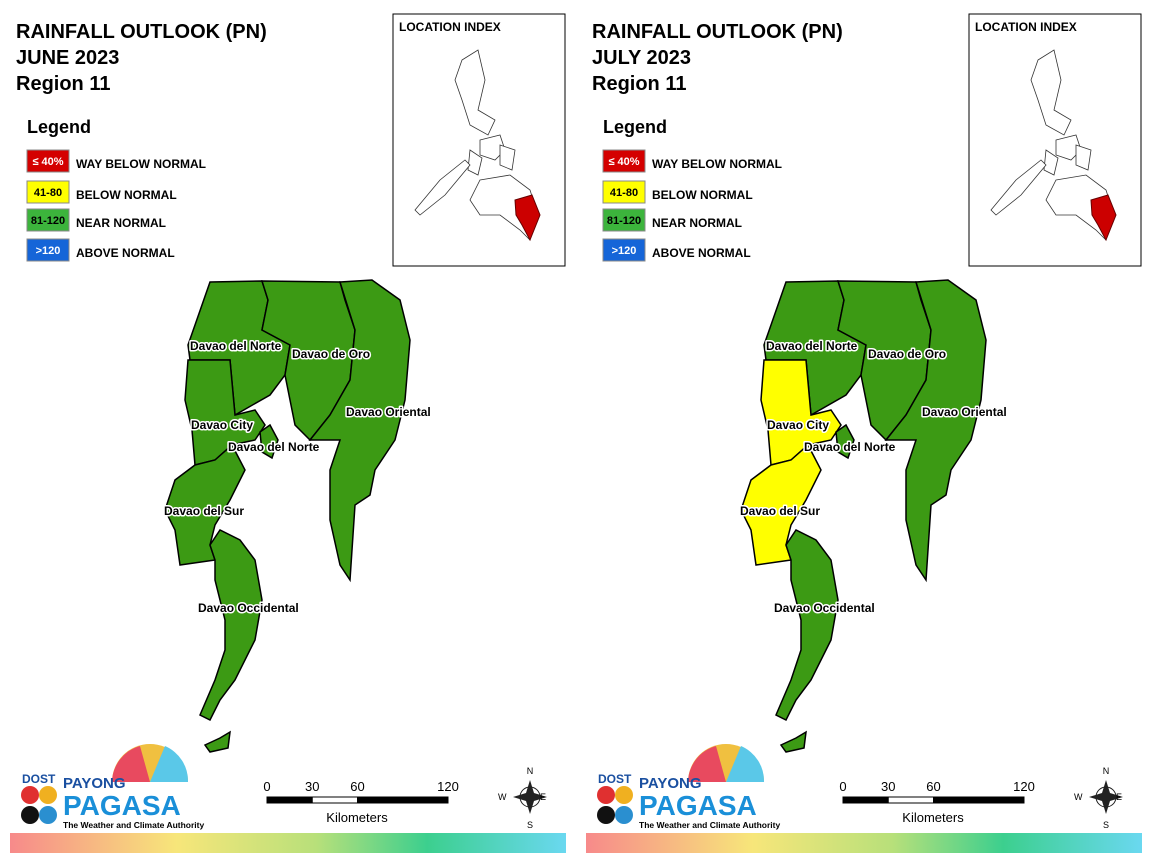  I want to click on compass-n: N, so click(1106, 771).